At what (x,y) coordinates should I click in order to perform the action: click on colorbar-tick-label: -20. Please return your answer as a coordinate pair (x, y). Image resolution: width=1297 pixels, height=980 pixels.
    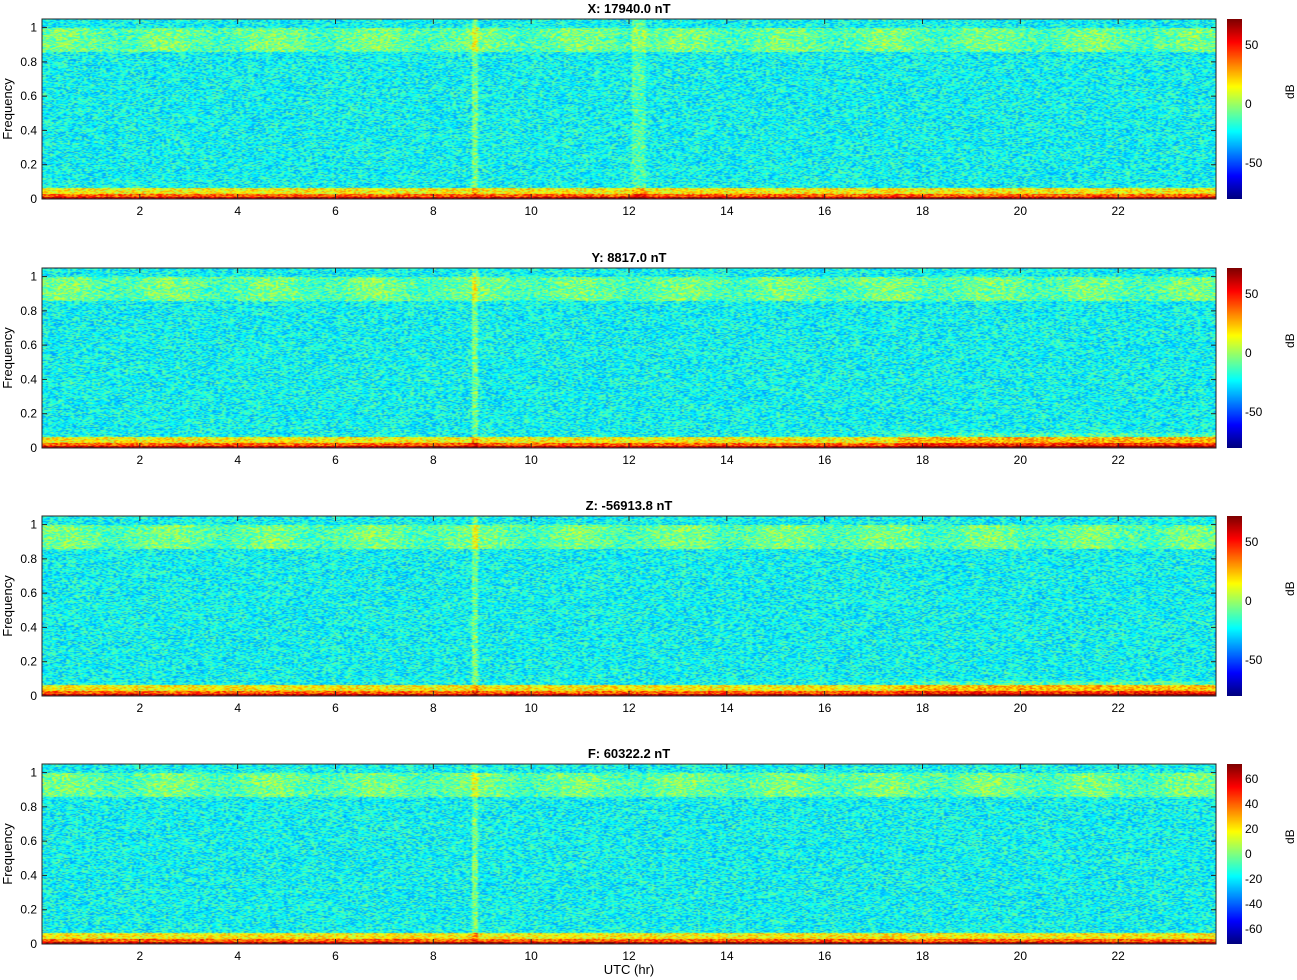
    Looking at the image, I should click on (1254, 879).